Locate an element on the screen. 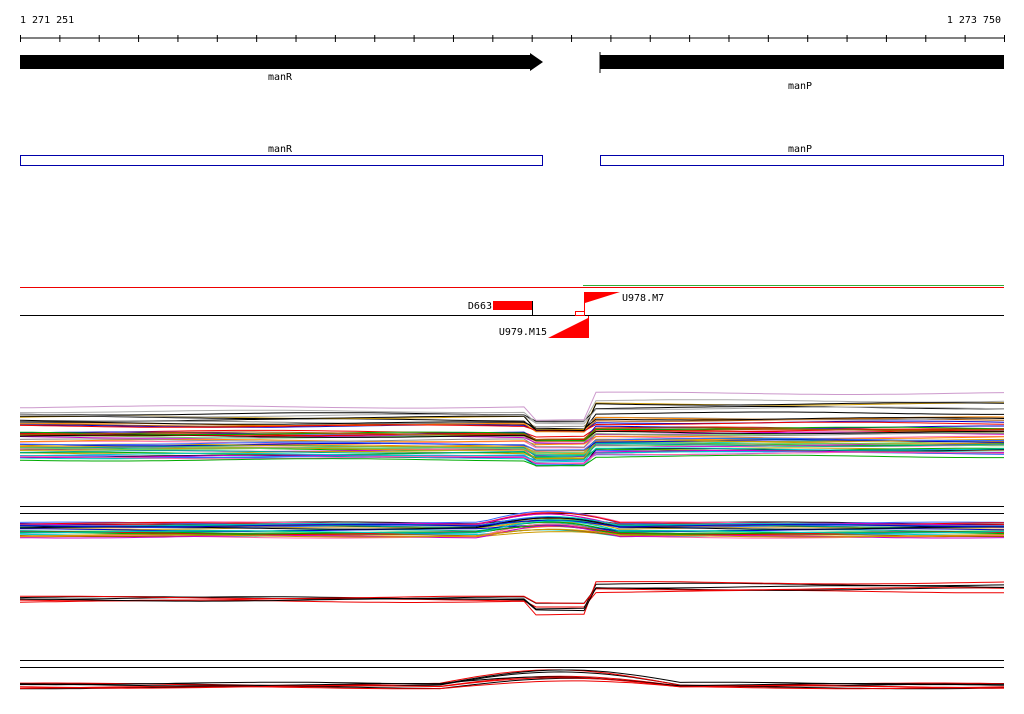 The image size is (1024, 714). feature-label: manP is located at coordinates (800, 149).